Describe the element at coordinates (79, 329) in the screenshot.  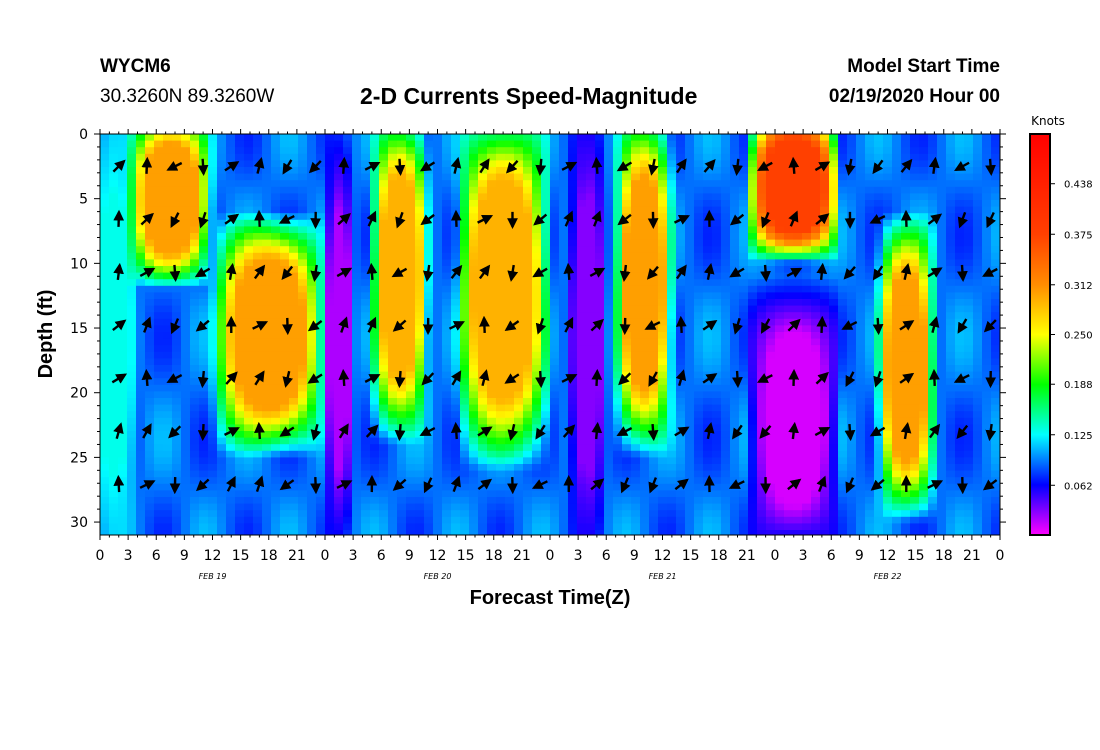
I see `y-tick-label: 15` at that location.